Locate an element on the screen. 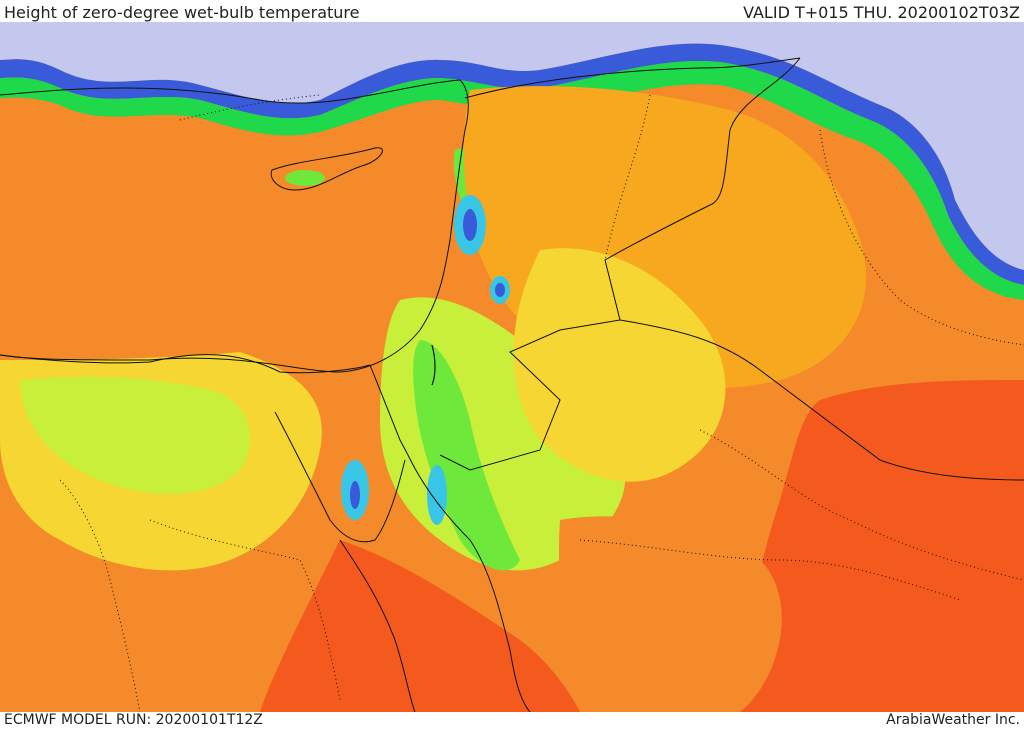 Image resolution: width=1024 pixels, height=729 pixels. model-run: ECMWF MODEL RUN: 20200101T12Z is located at coordinates (133, 720).